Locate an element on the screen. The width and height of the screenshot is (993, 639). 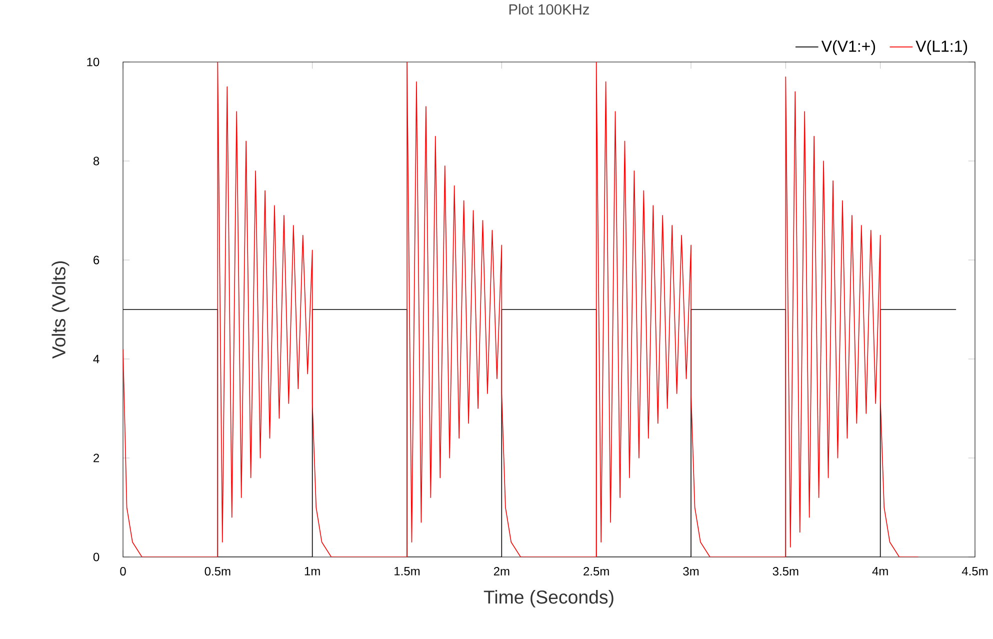
y-tick-label: 8 is located at coordinates (96, 161).